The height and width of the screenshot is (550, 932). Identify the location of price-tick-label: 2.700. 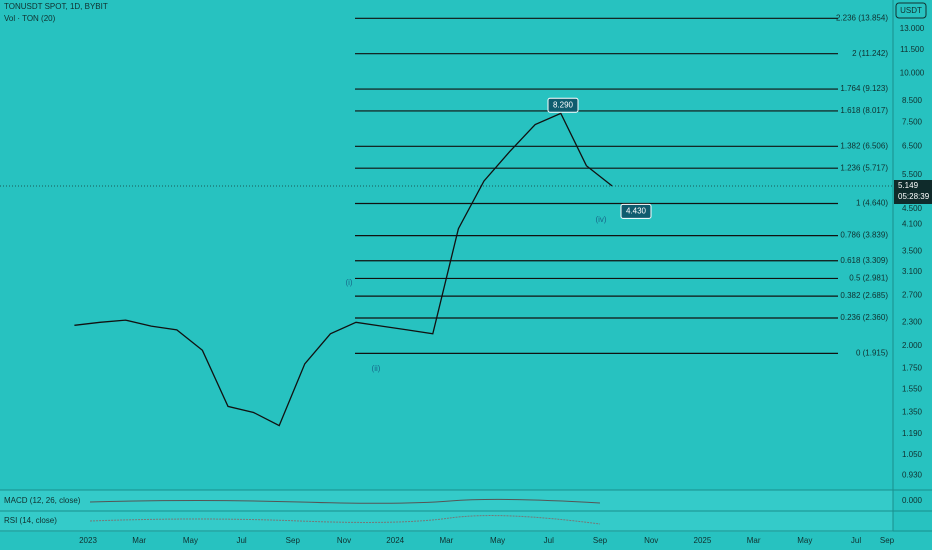
(912, 294).